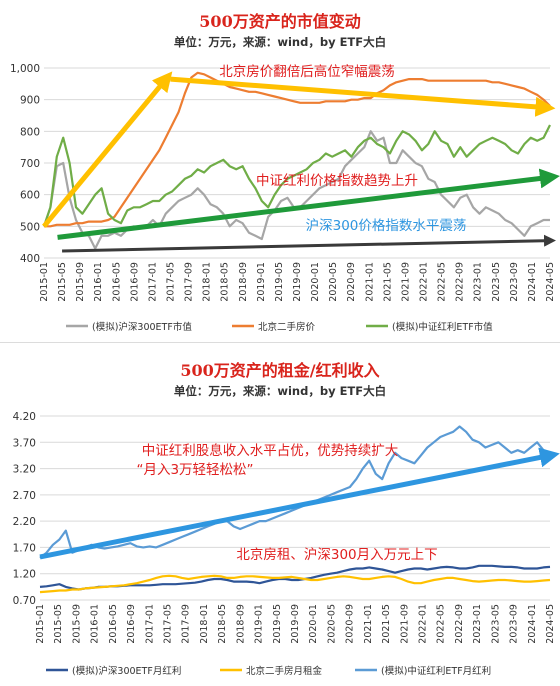  Describe the element at coordinates (30, 101) in the screenshot. I see `y-tick-label: 900` at that location.